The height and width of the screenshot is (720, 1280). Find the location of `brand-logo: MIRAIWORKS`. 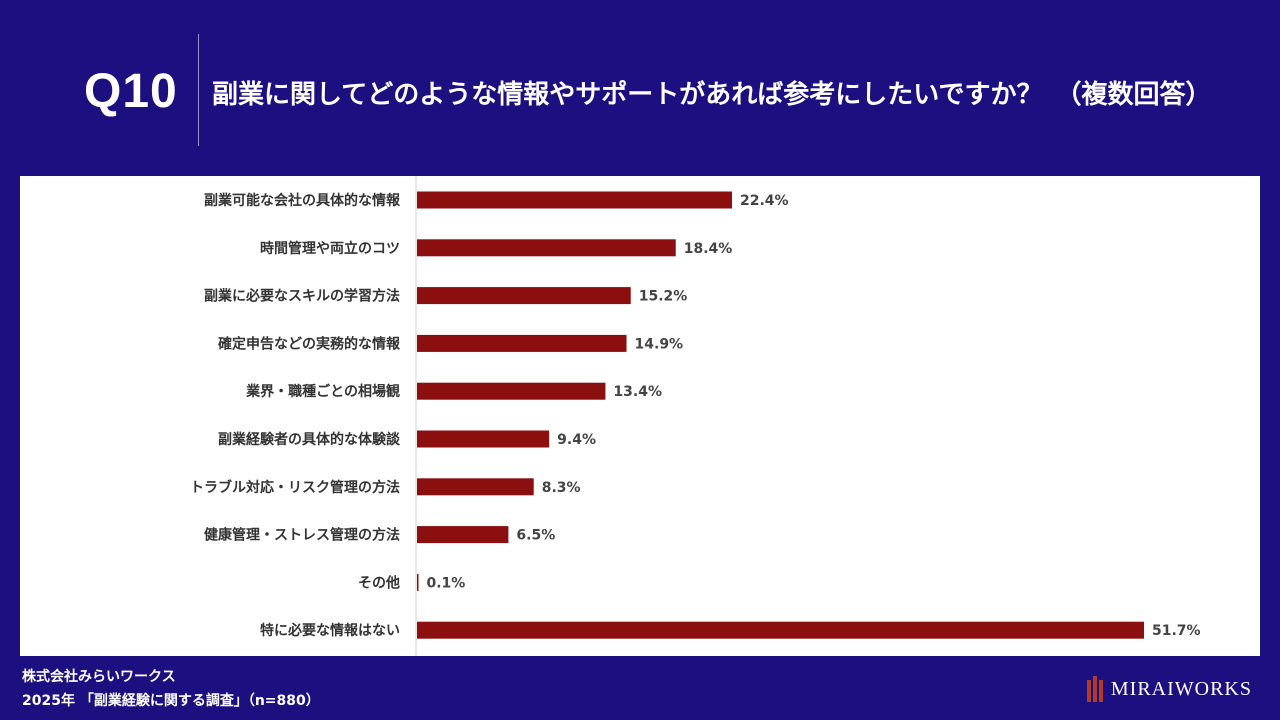

brand-logo: MIRAIWORKS is located at coordinates (1169, 689).